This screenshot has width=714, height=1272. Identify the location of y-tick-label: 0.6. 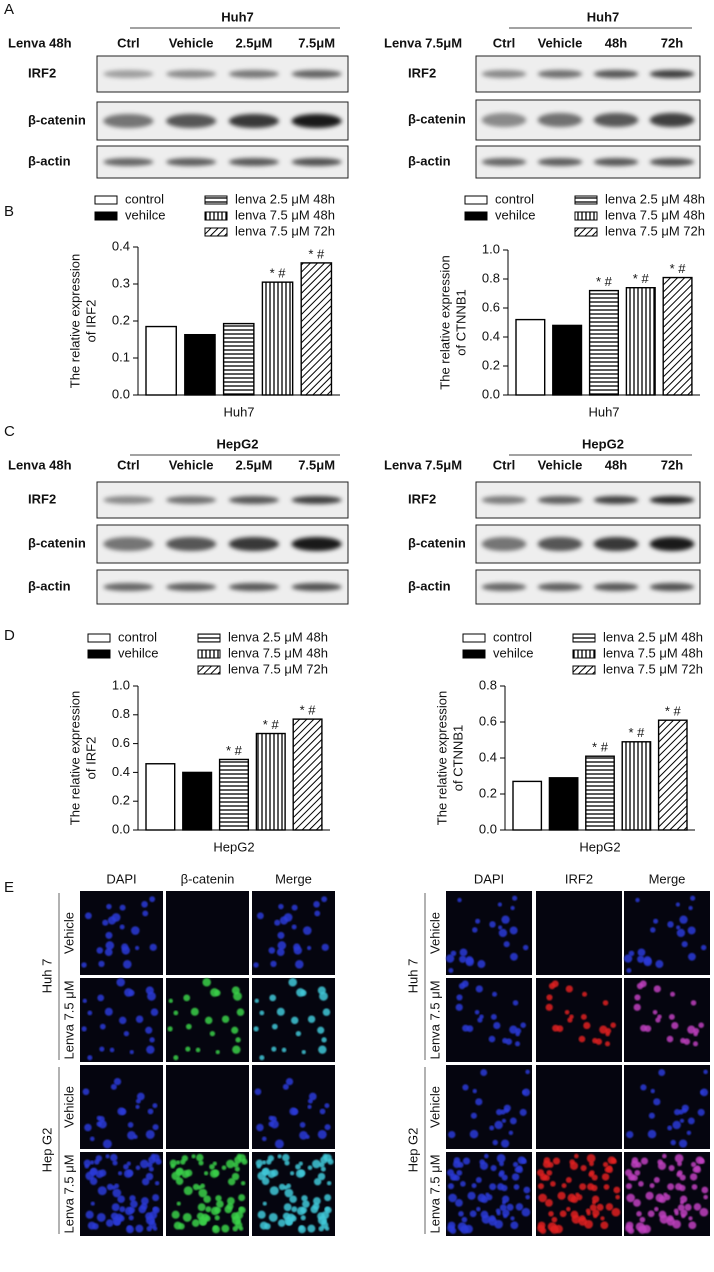
(491, 306).